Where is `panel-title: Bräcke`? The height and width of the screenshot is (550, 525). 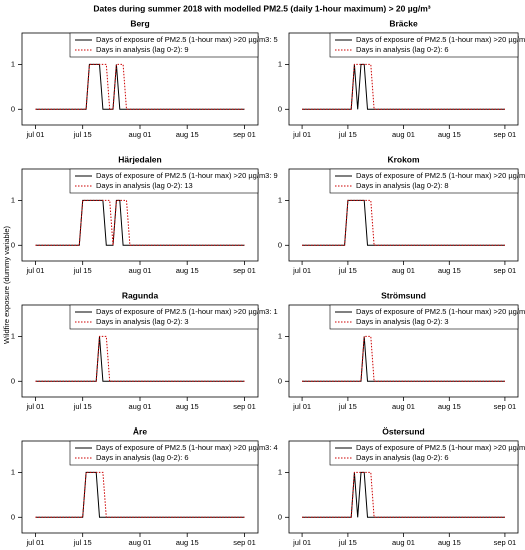 panel-title: Bräcke is located at coordinates (403, 23).